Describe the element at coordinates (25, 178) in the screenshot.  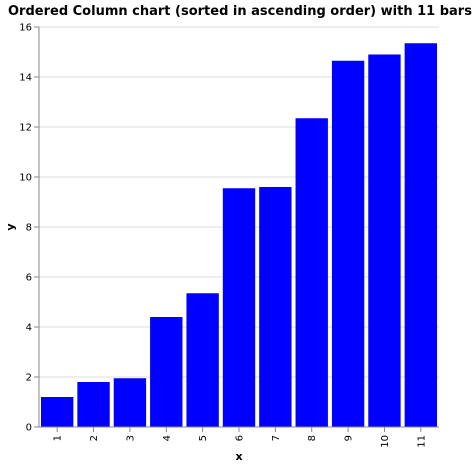
I see `y-tick-label: 10` at that location.